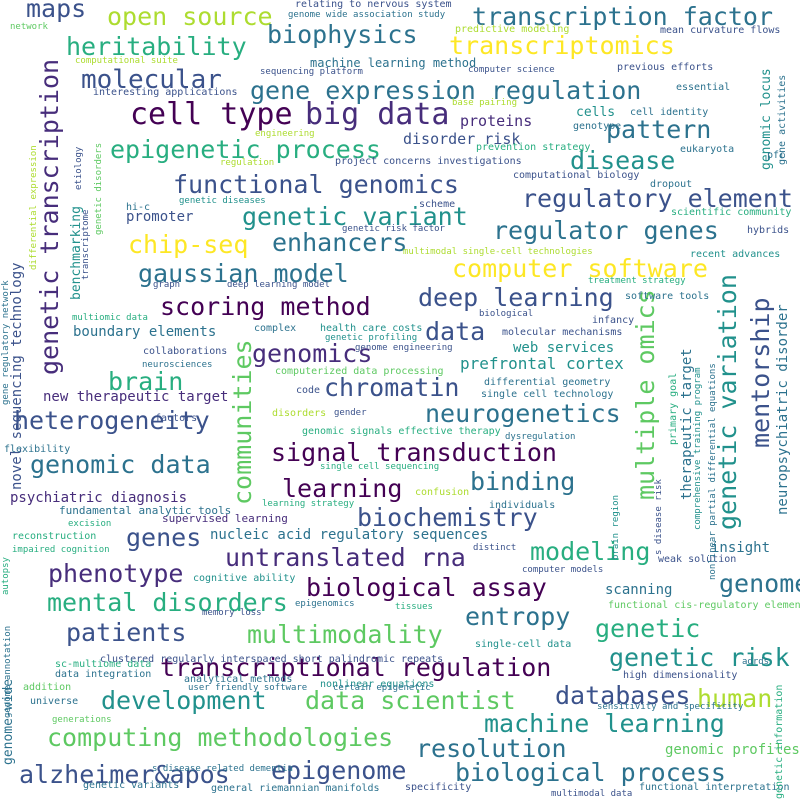 The width and height of the screenshot is (800, 800). What do you see at coordinates (447, 517) in the screenshot?
I see `word: biochemistry` at bounding box center [447, 517].